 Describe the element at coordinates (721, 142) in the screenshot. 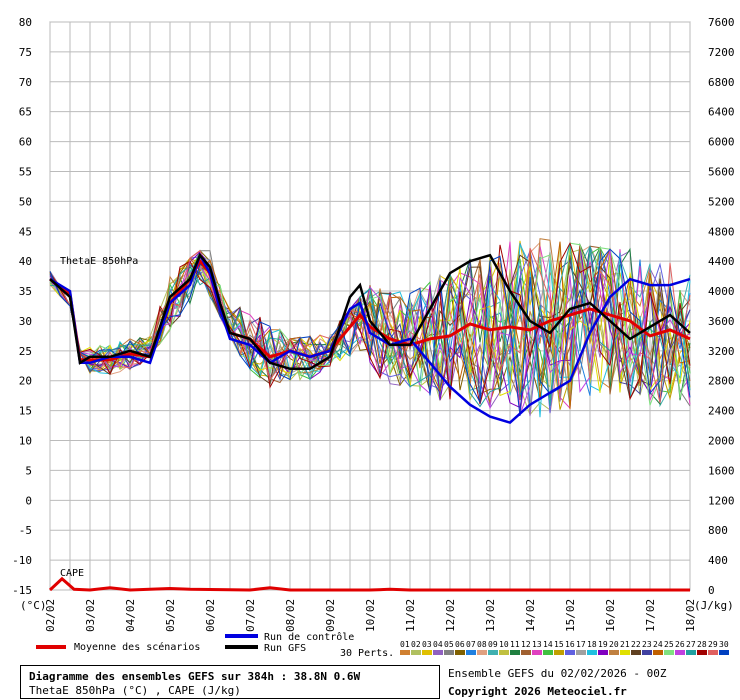

I see `ytick-right: 6000` at that location.